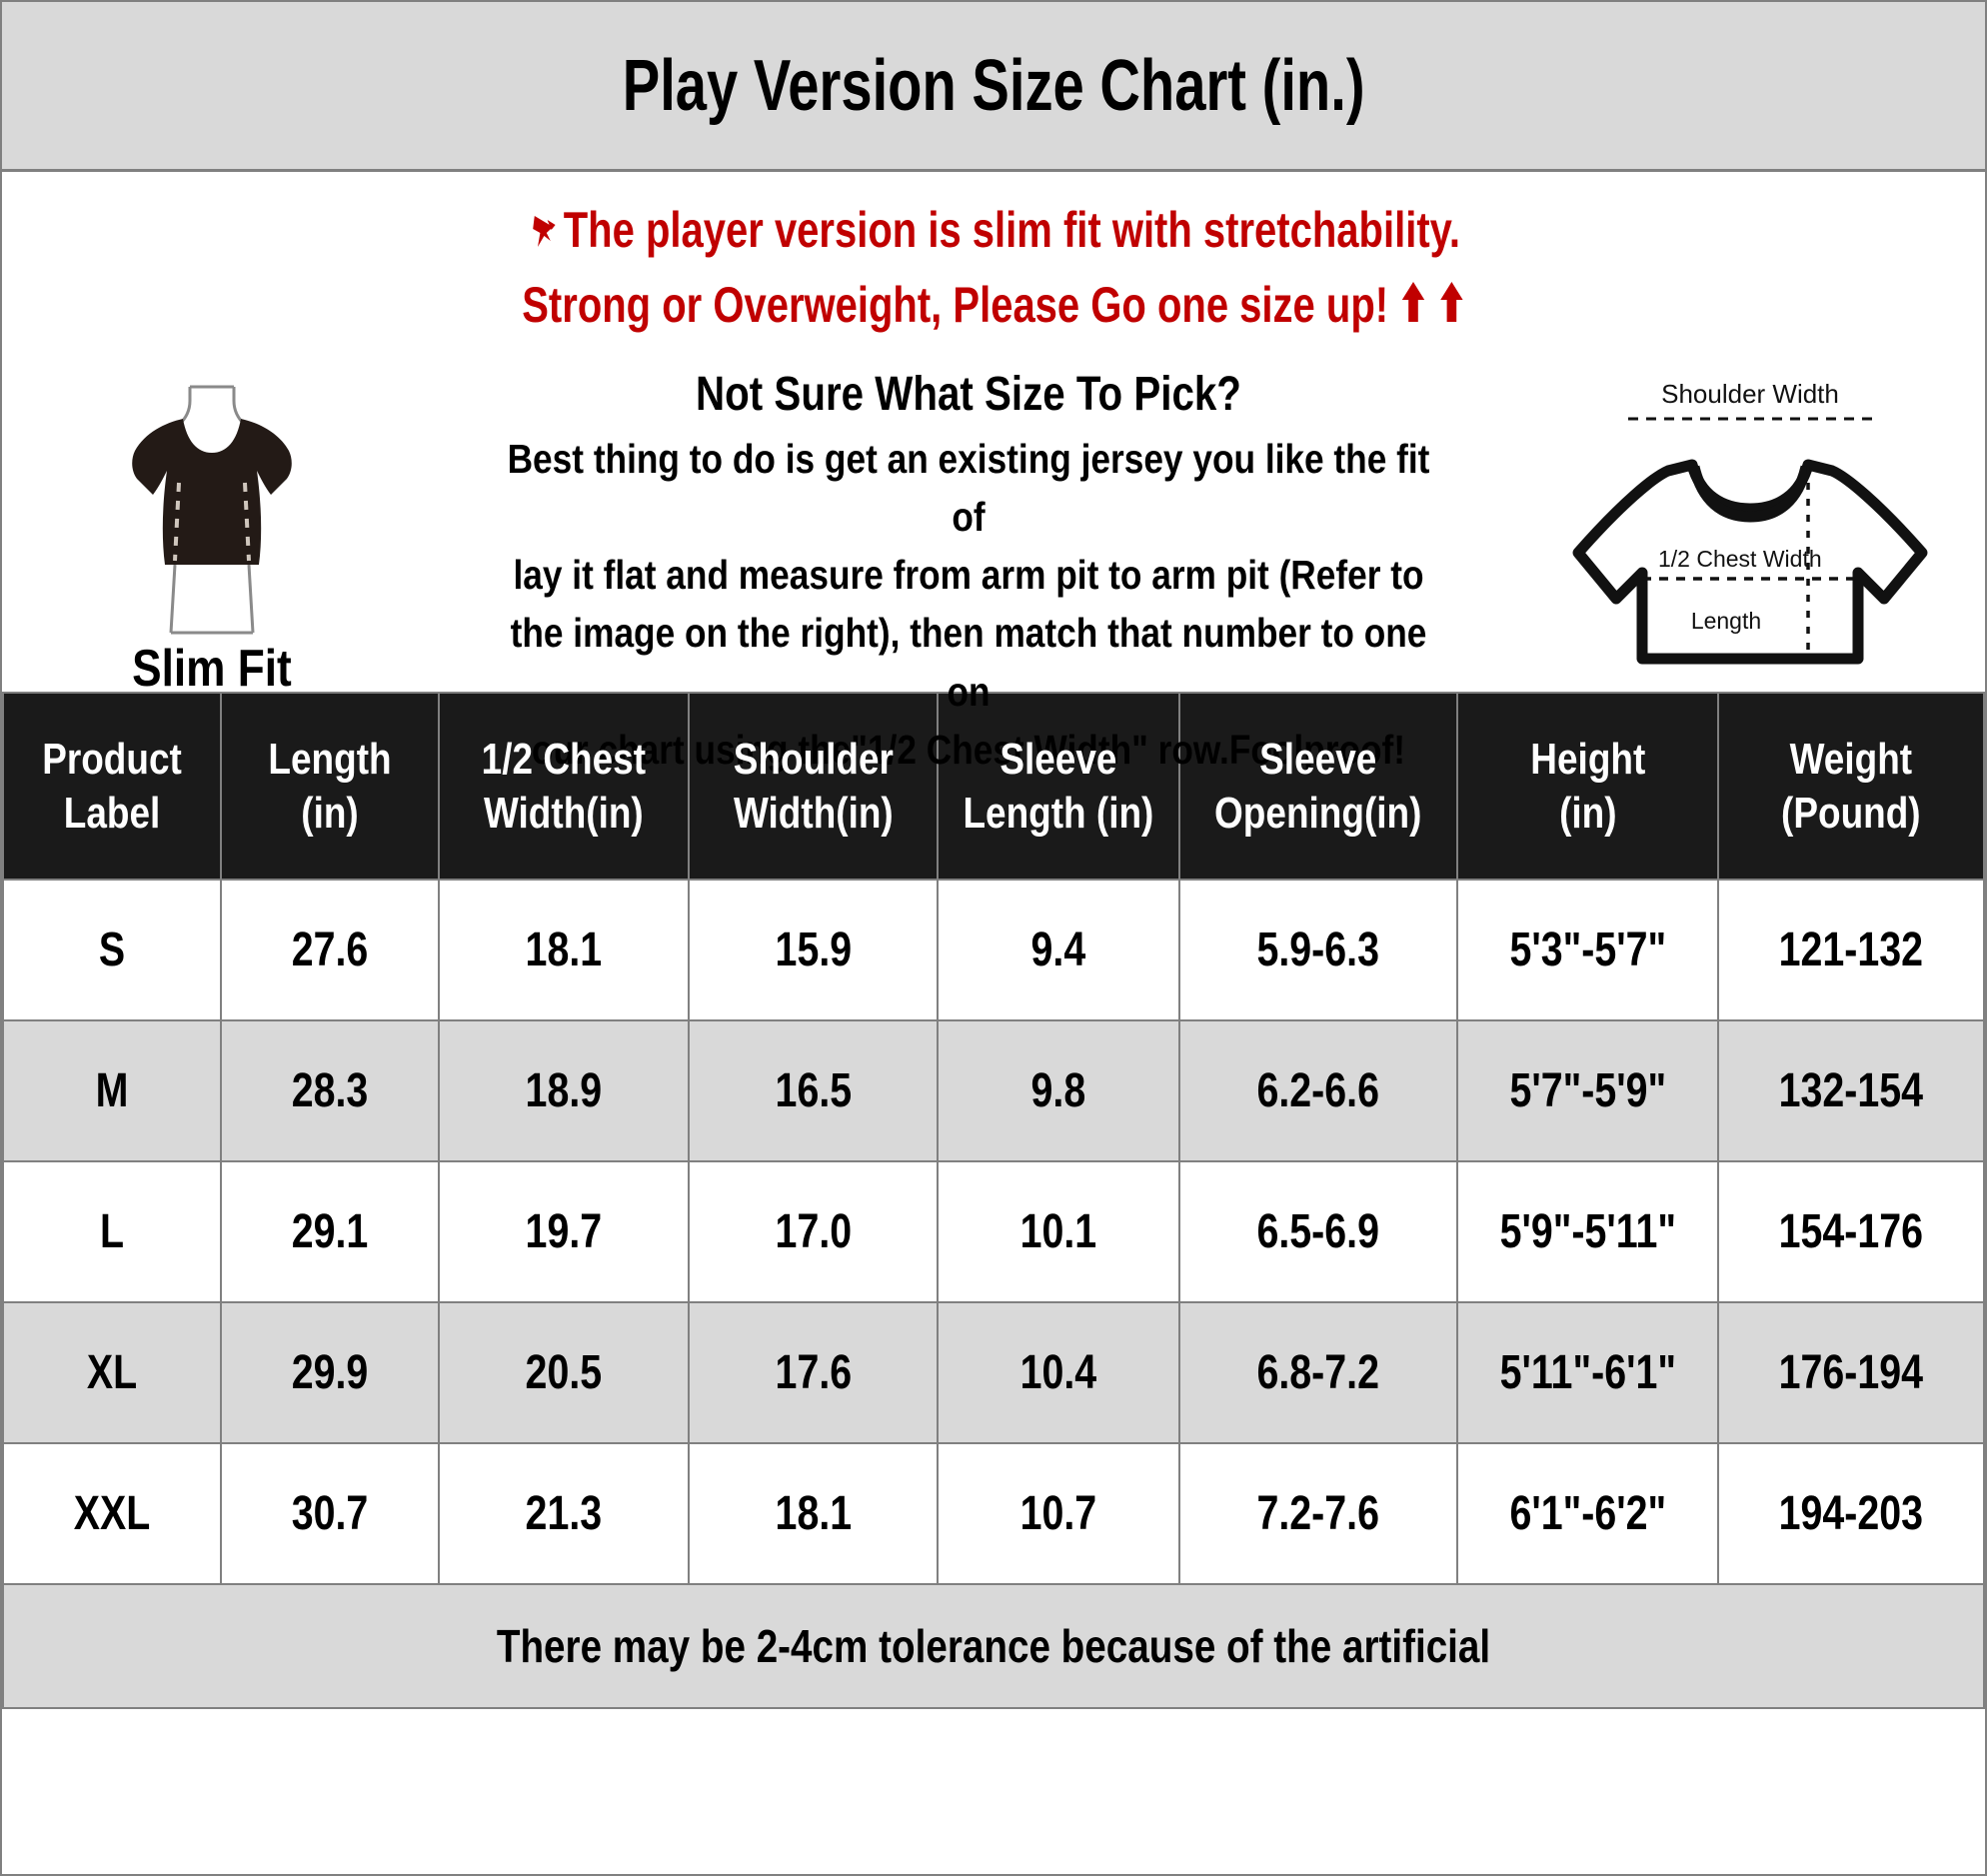 This screenshot has height=1876, width=1987. I want to click on cell-sleeve-opening: 7.2-7.6, so click(1318, 1513).